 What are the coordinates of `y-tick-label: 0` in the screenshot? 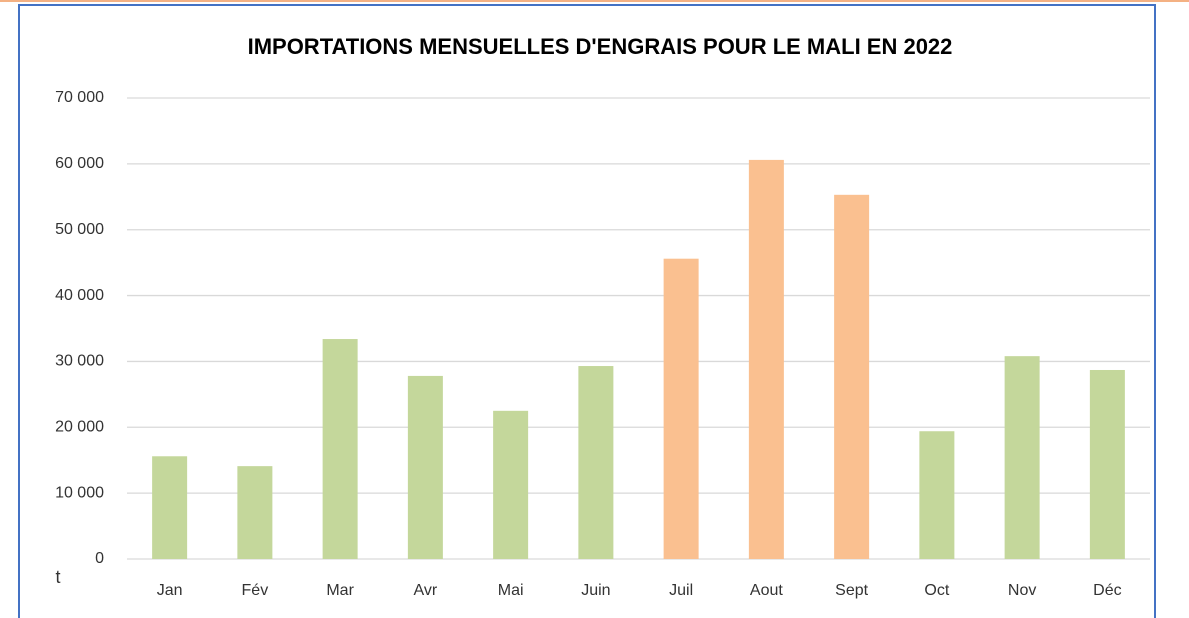 It's located at (99, 558).